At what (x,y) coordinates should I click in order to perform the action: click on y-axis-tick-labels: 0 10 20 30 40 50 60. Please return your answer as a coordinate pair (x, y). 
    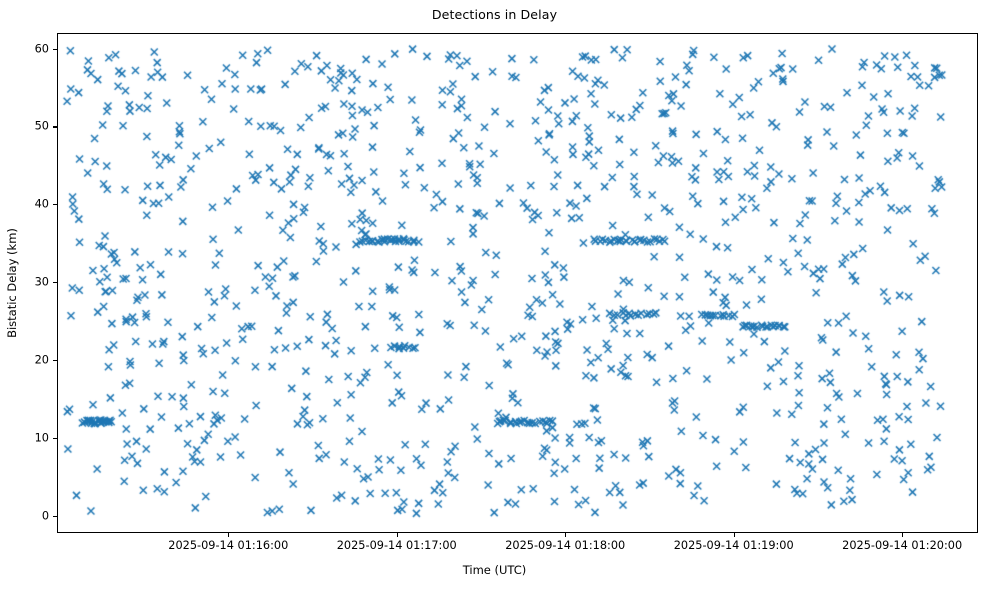
    Looking at the image, I should click on (24, 283).